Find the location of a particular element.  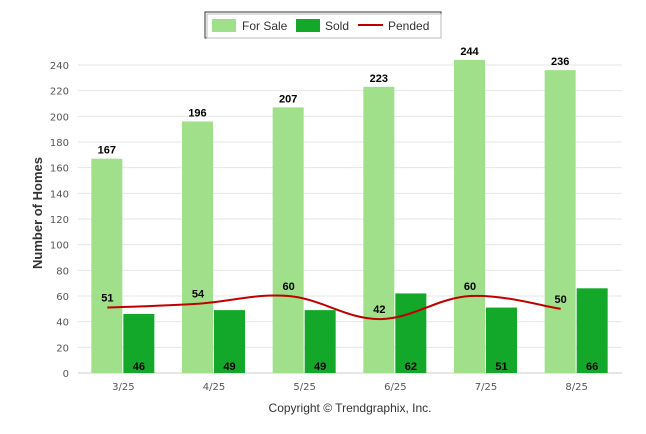

bar-sold-6/25 is located at coordinates (411, 333).